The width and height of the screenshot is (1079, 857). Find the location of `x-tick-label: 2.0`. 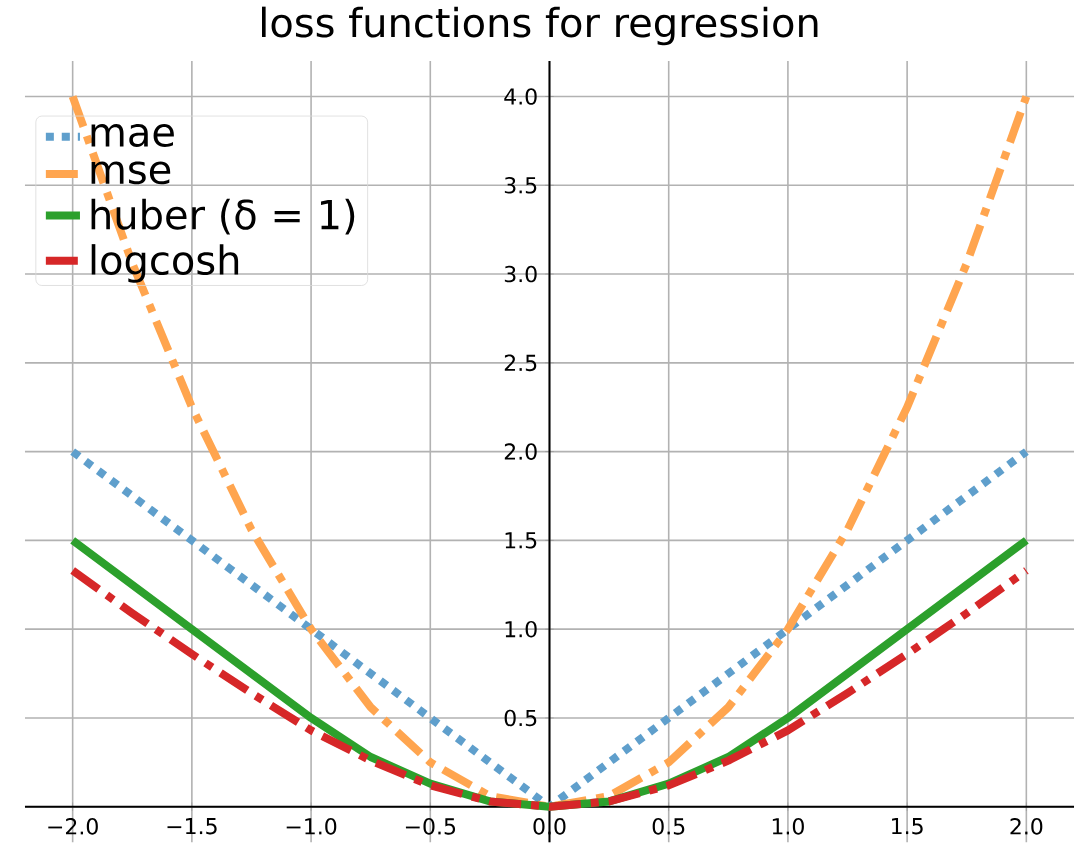

x-tick-label: 2.0 is located at coordinates (1026, 826).